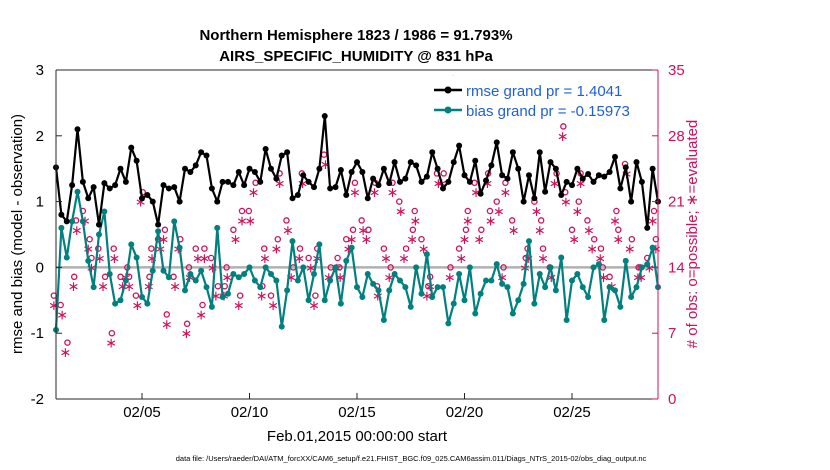  Describe the element at coordinates (357, 412) in the screenshot. I see `x-tick-label: 02/15` at that location.